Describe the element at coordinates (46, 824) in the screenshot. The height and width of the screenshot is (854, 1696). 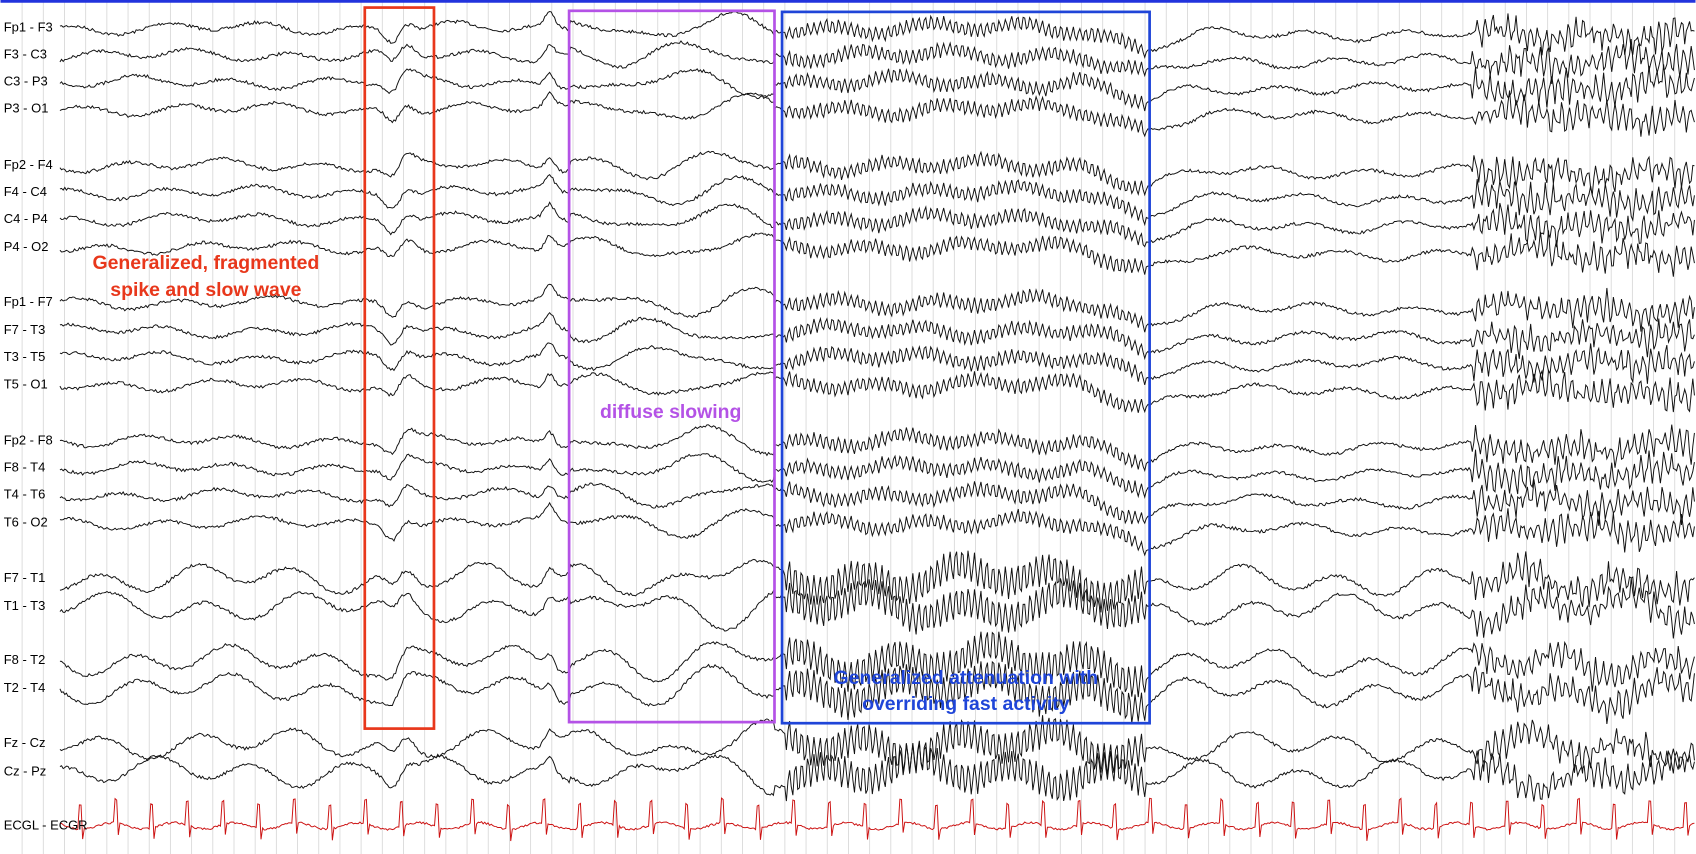
I see `channel-label: ECGL - ECGR` at that location.